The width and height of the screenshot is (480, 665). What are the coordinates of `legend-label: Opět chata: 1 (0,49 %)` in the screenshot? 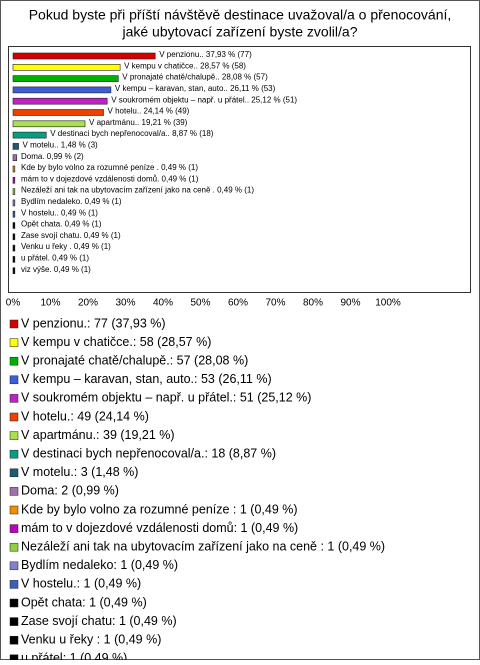 It's located at (84, 602).